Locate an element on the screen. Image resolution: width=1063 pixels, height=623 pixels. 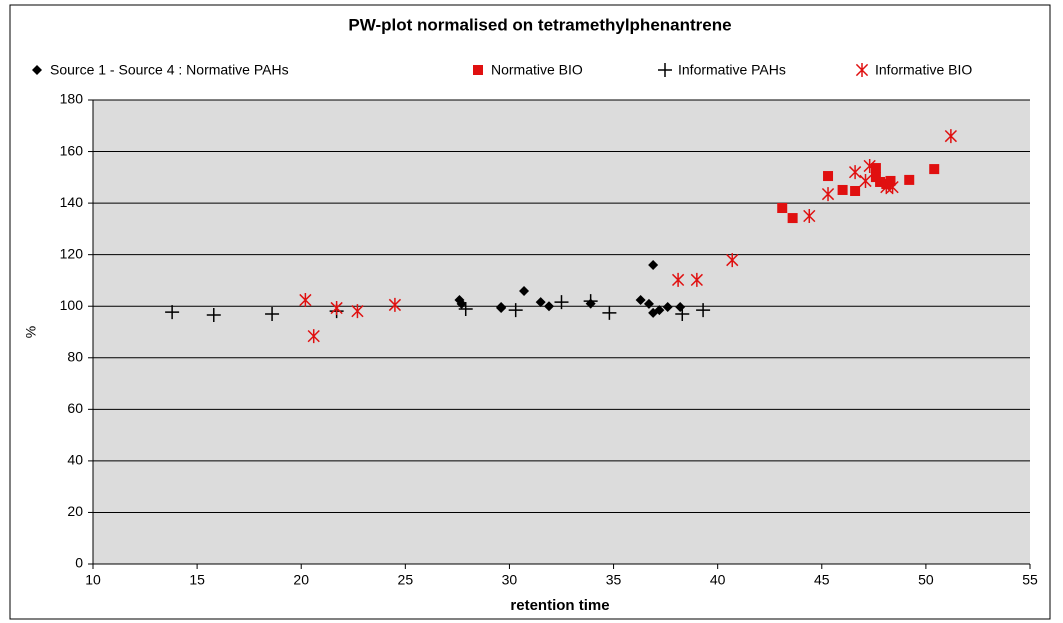
y-tick-label: 40 is located at coordinates (75, 460).